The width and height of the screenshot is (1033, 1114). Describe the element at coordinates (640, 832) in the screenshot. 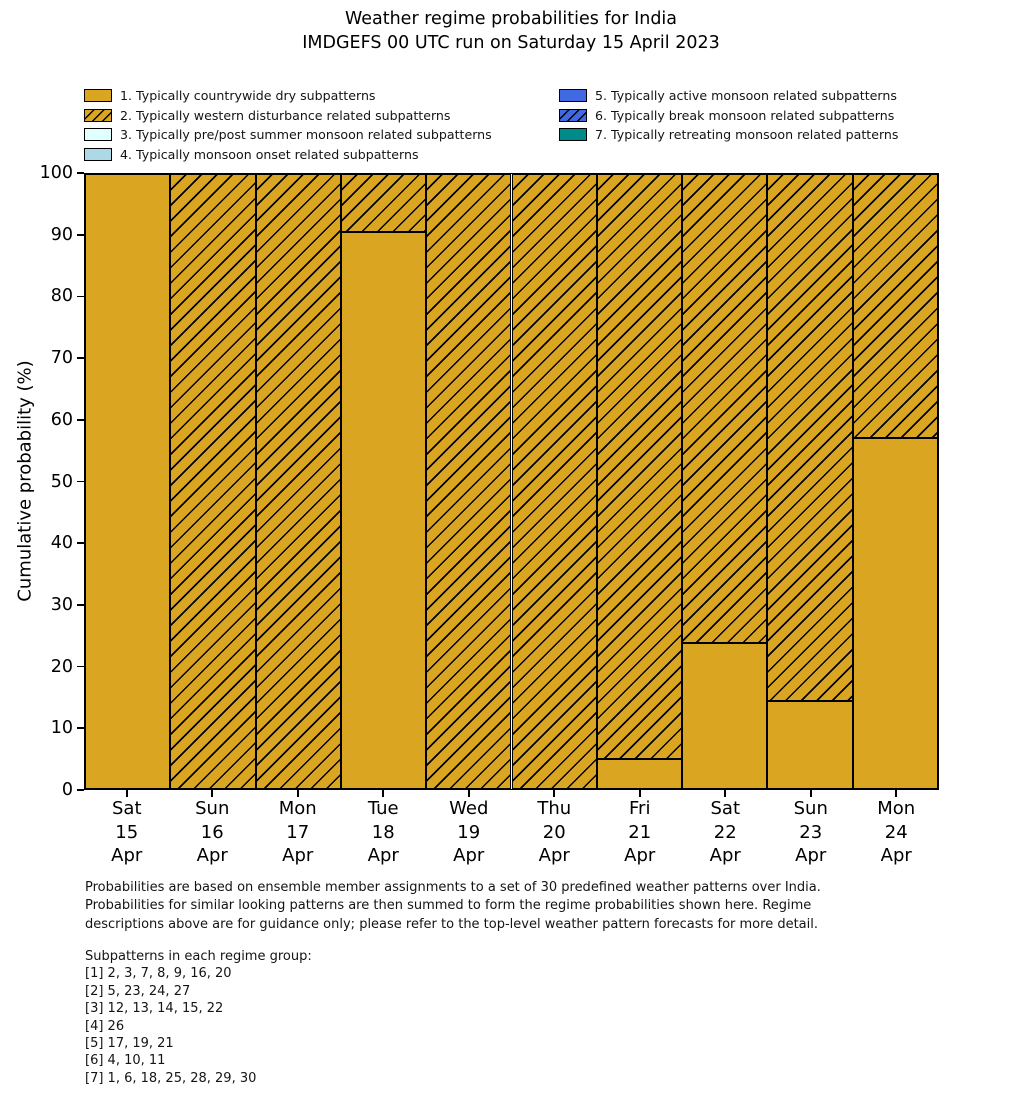

I see `x-tick-label-fri-21-apr: Fri 21 Apr` at that location.